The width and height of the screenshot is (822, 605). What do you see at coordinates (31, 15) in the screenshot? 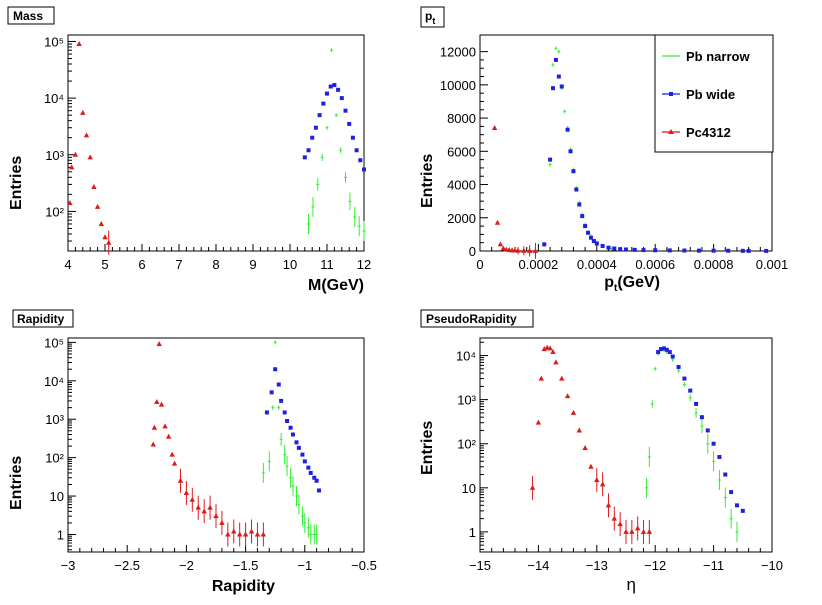
I see `mass-title-box` at bounding box center [31, 15].